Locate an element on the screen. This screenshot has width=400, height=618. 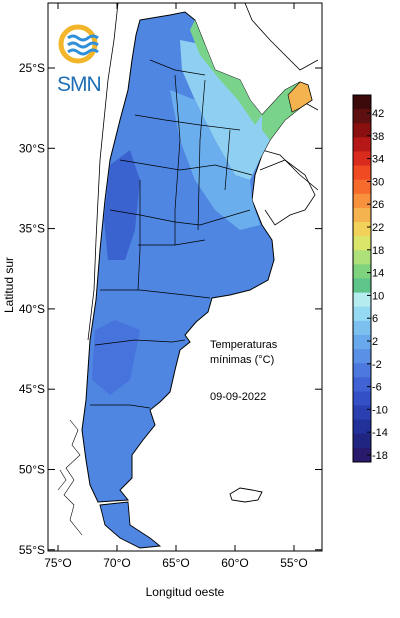
lon-tick-label: 65°O is located at coordinates (175, 563).